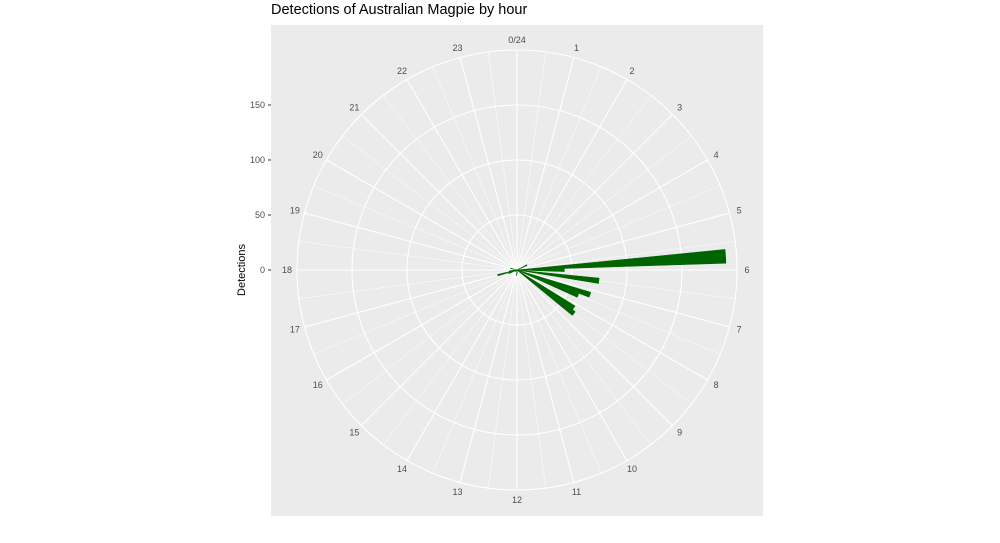 The image size is (1000, 543). Describe the element at coordinates (457, 492) in the screenshot. I see `hour-label: 13` at that location.